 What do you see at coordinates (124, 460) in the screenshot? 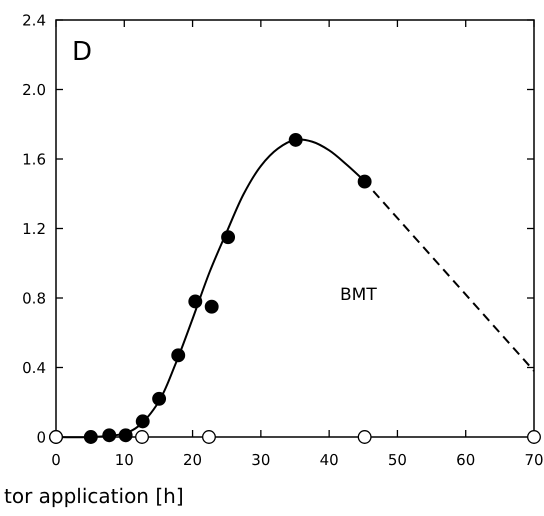
I see `x-tick-label: 10` at bounding box center [124, 460].